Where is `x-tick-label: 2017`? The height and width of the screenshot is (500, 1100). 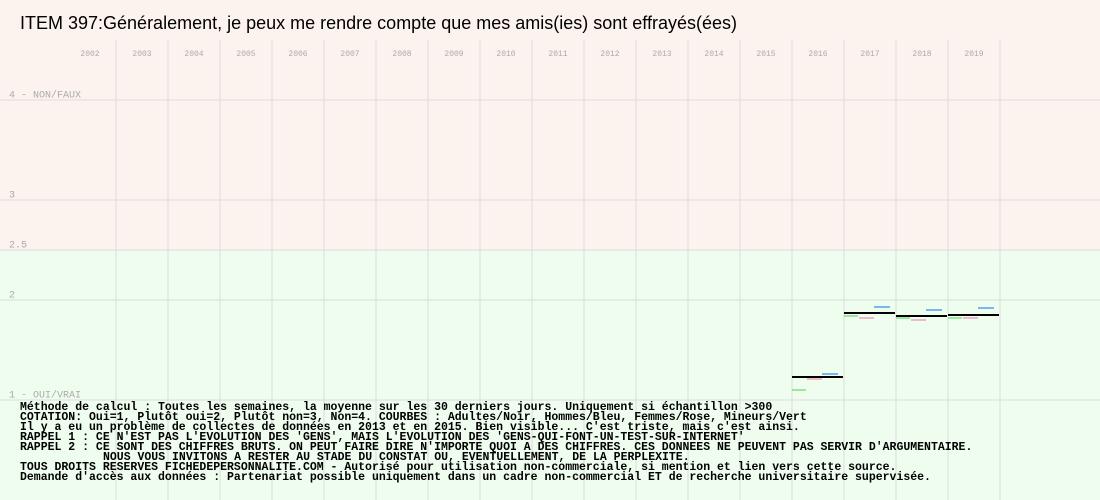
x-tick-label: 2017 is located at coordinates (869, 54).